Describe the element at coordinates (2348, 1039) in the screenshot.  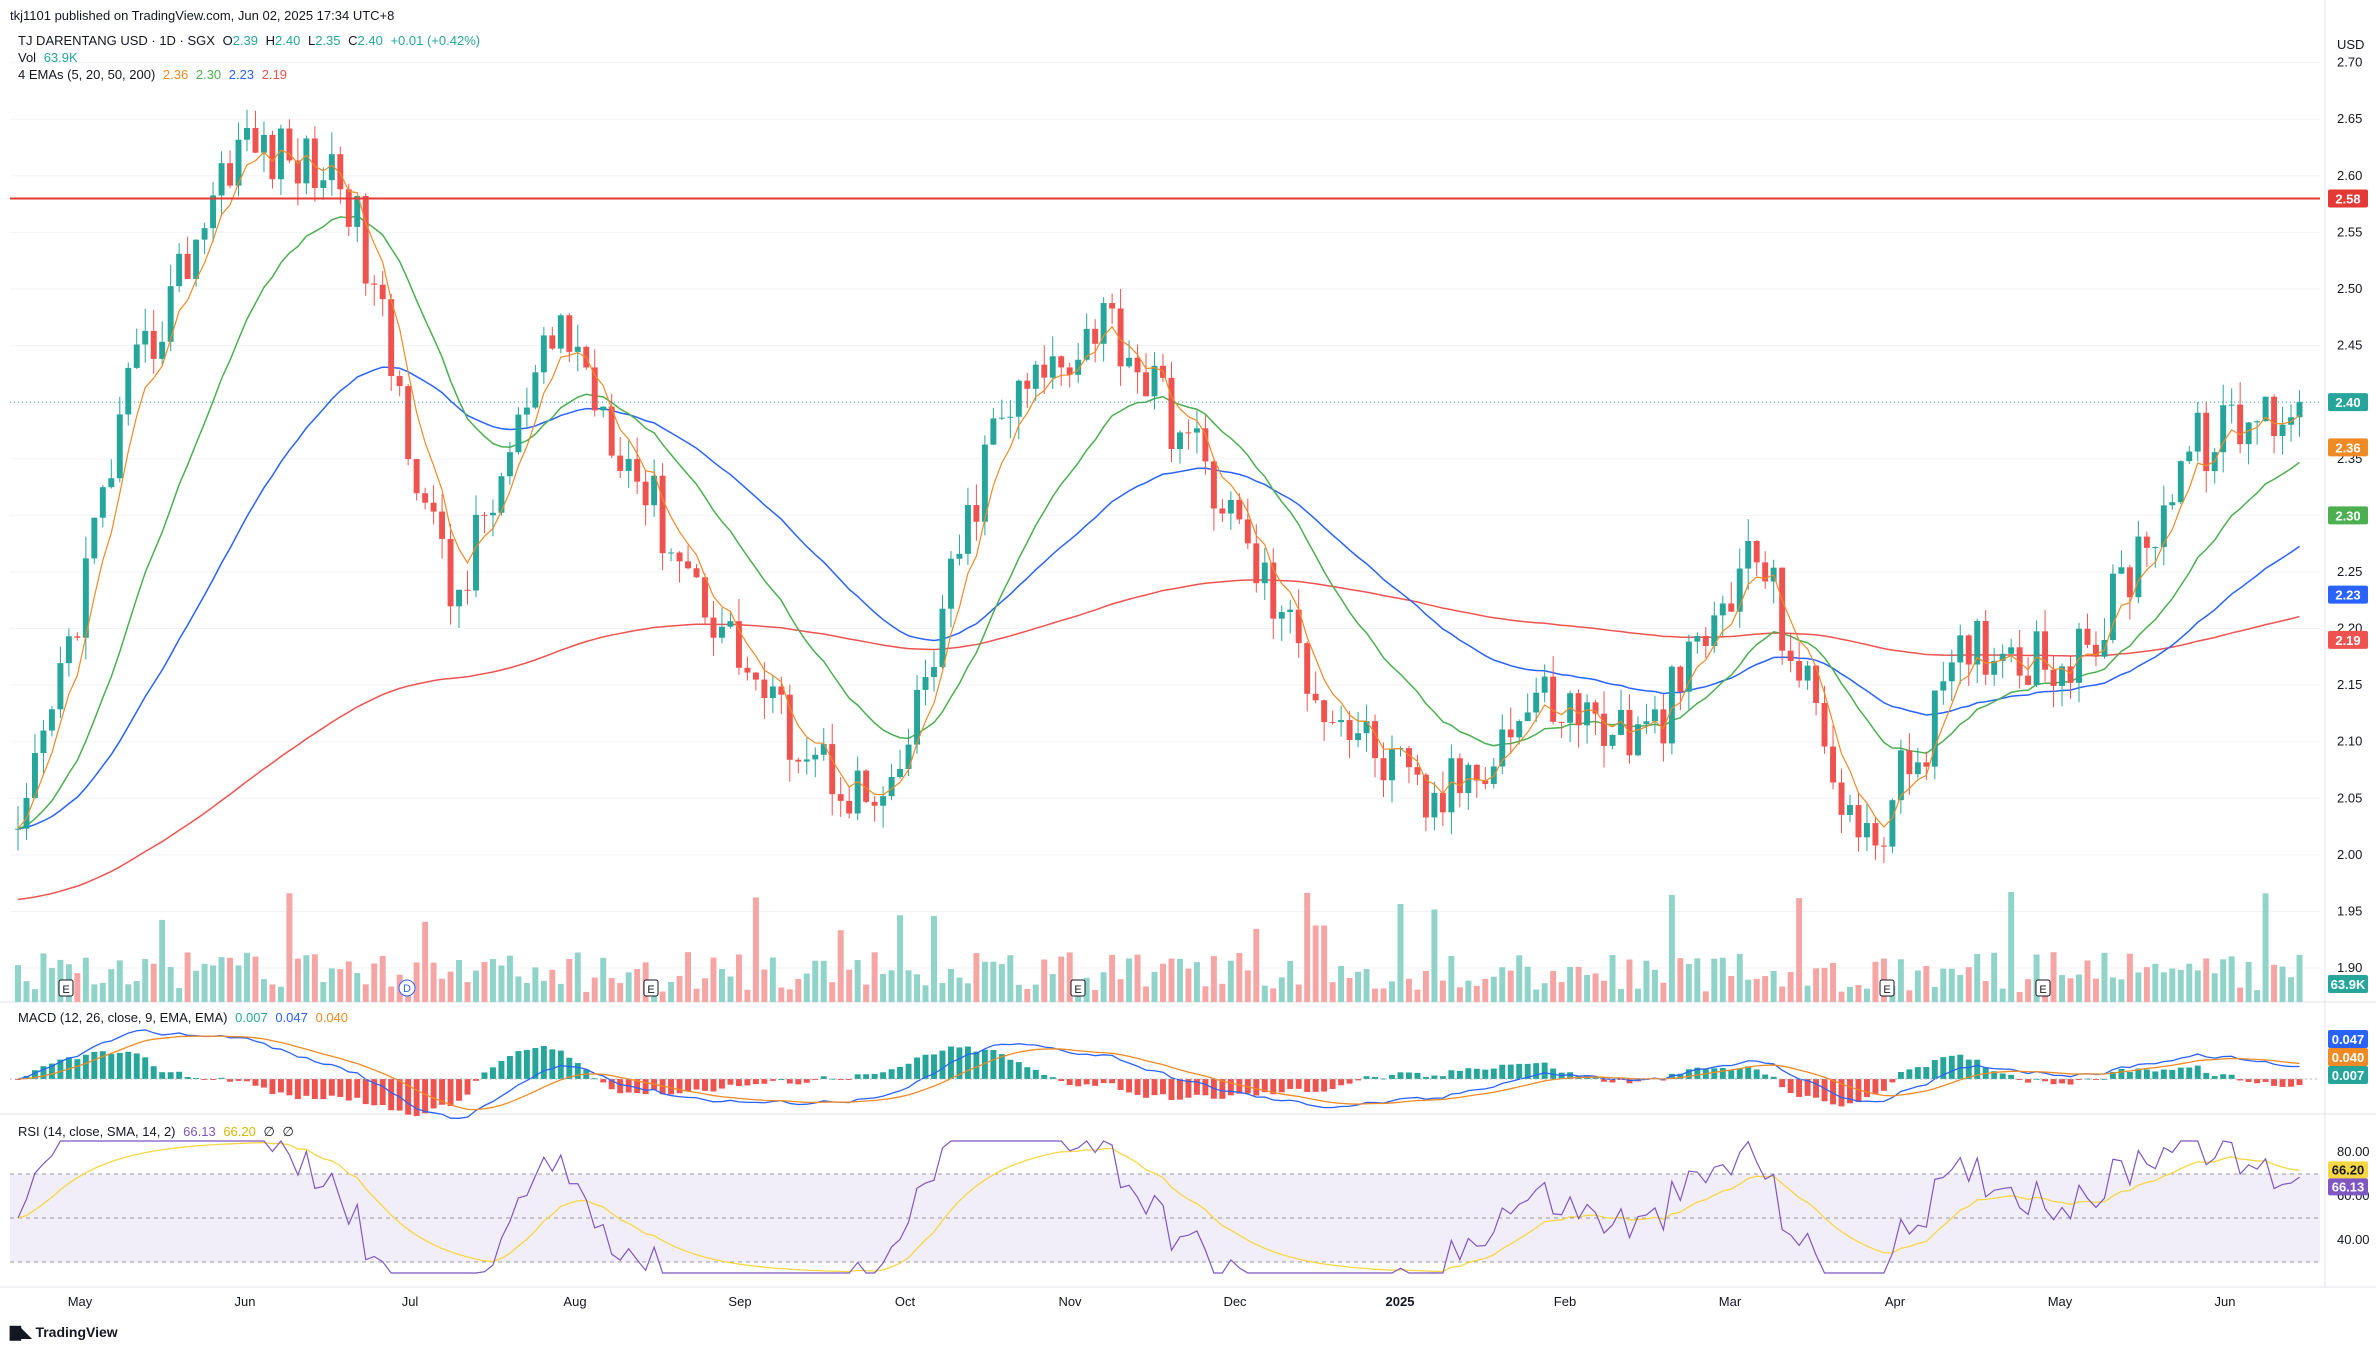
I see `macd-badge-bg` at that location.